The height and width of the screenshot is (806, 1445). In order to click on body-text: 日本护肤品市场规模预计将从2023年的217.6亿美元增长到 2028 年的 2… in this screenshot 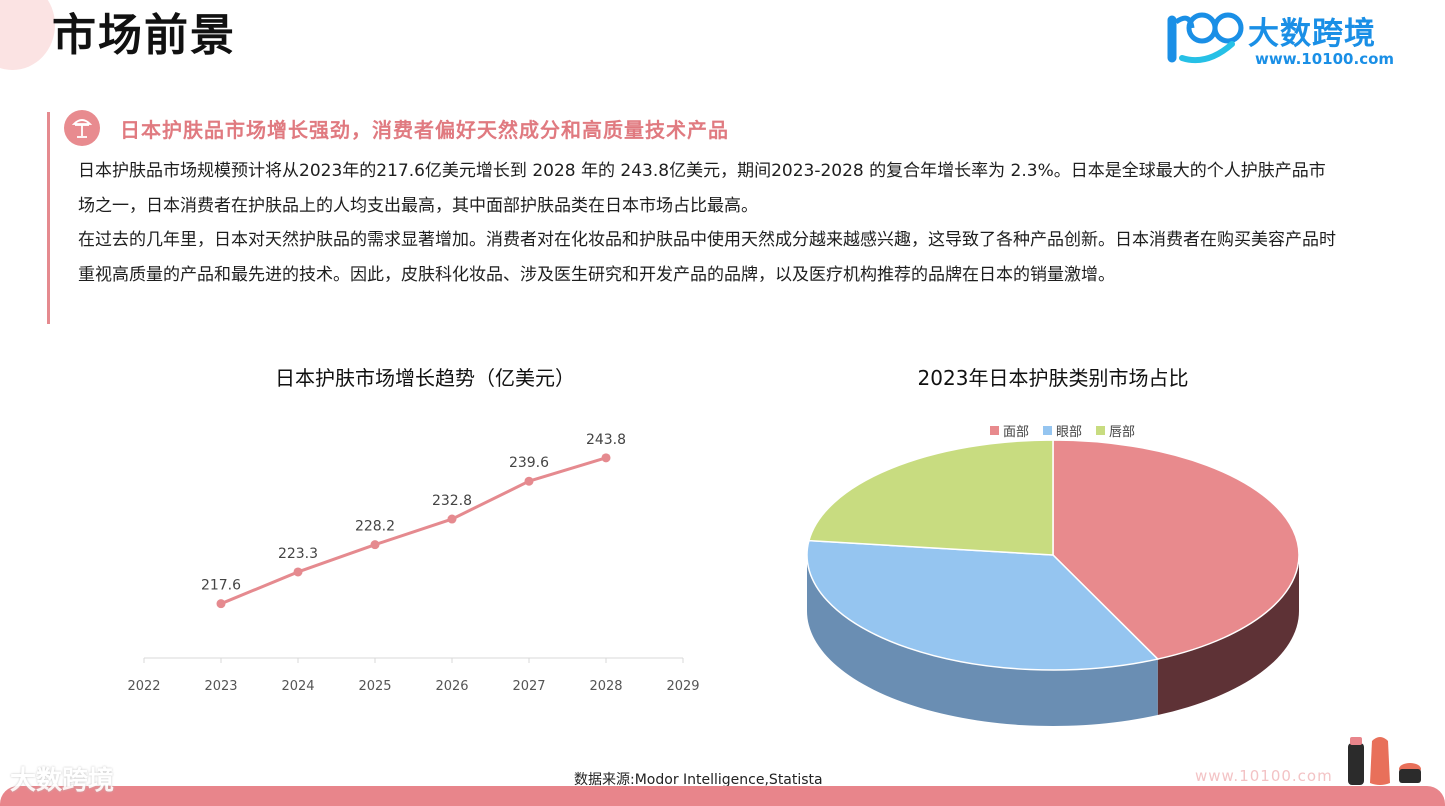, I will do `click(708, 223)`.